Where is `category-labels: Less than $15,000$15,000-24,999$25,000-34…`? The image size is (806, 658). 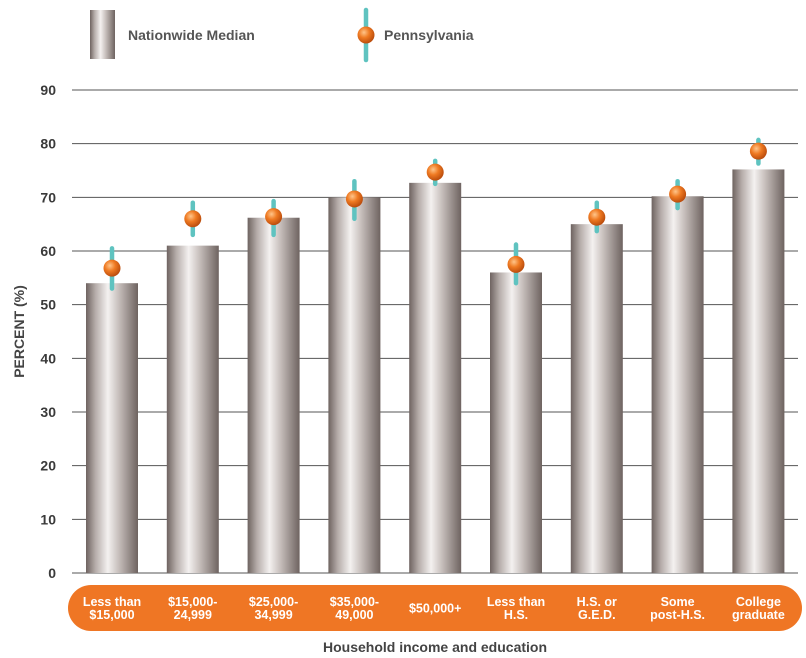 category-labels: Less than $15,000$15,000-24,999$25,000-34… is located at coordinates (434, 608).